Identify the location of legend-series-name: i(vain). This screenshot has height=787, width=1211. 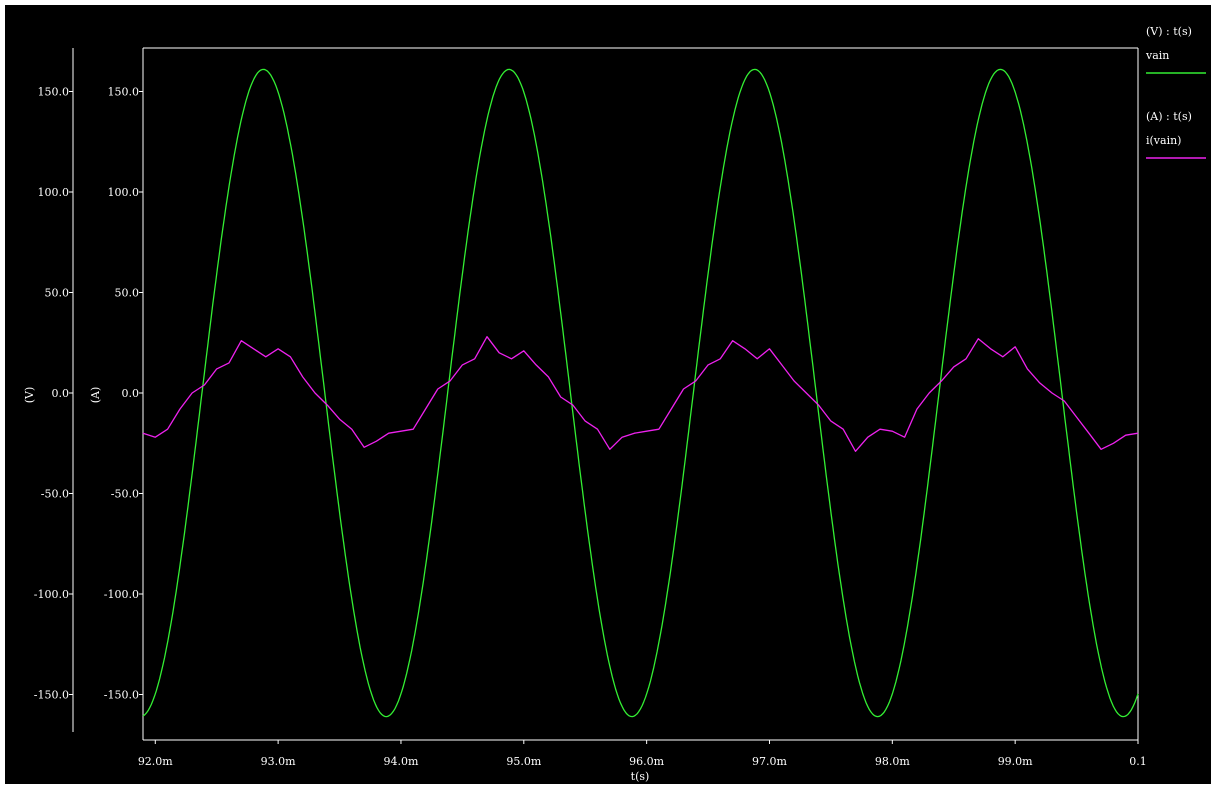
(1163, 140).